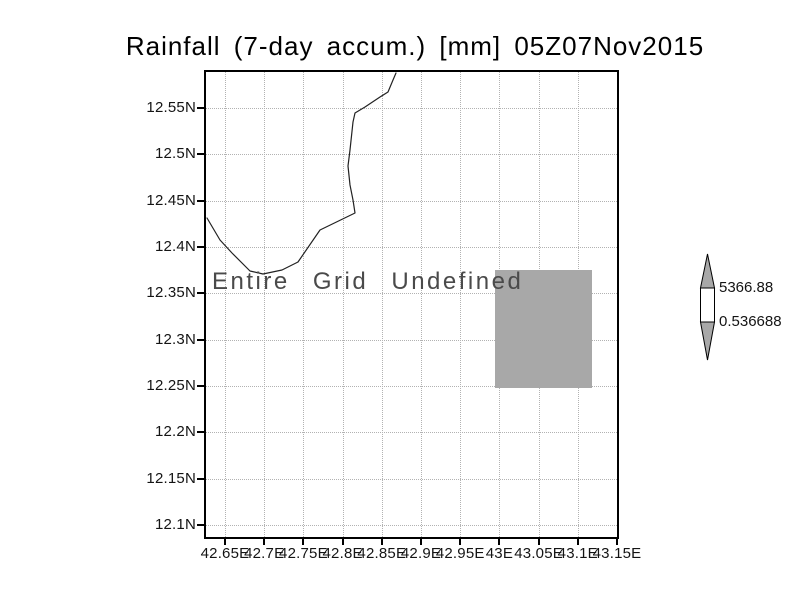  What do you see at coordinates (577, 553) in the screenshot?
I see `x-axis-tick-label: 43.1E` at bounding box center [577, 553].